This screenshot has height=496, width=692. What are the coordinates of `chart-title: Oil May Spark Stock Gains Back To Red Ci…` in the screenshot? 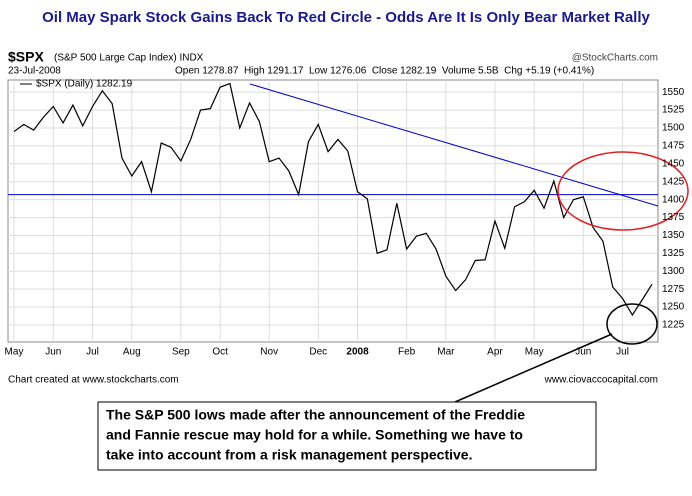 It's located at (346, 17).